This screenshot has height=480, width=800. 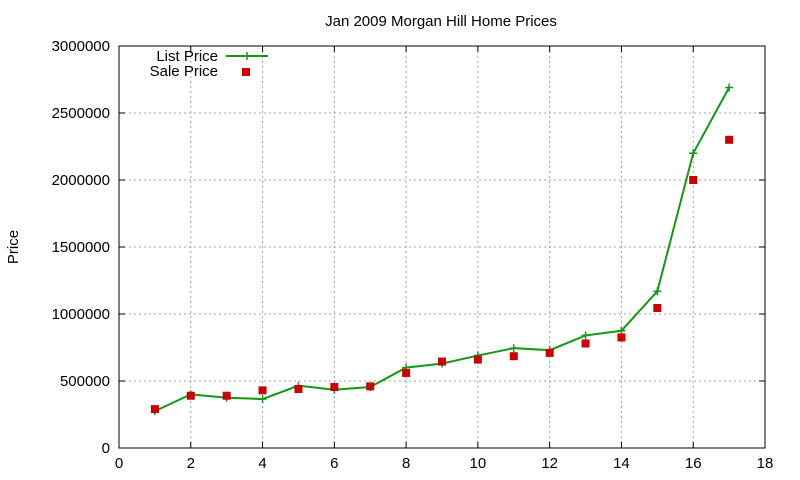 I want to click on legend-swatch-list-price, so click(x=247, y=56).